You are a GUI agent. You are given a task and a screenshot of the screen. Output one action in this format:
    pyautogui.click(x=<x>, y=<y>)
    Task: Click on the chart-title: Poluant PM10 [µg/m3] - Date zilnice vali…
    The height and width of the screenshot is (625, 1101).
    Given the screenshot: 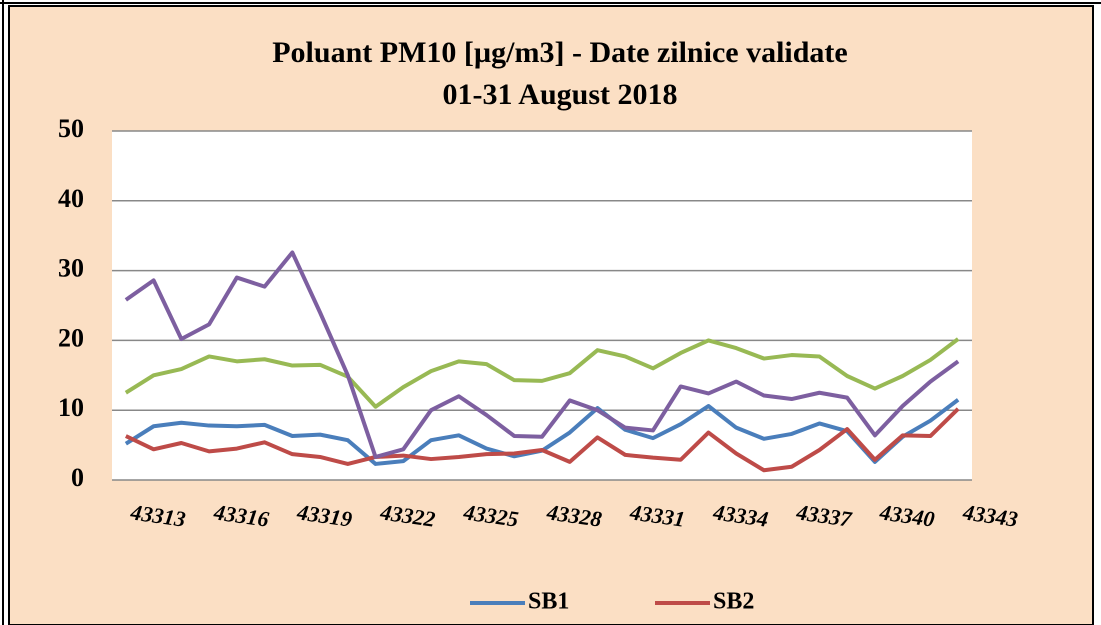 What is the action you would take?
    pyautogui.click(x=560, y=52)
    